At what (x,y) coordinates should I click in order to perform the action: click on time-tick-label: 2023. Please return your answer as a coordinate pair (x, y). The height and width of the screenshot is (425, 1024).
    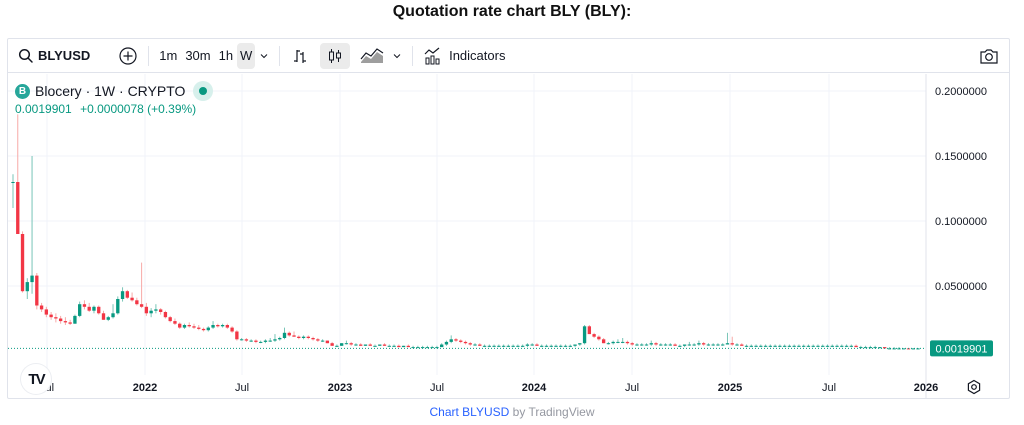
    Looking at the image, I should click on (340, 388).